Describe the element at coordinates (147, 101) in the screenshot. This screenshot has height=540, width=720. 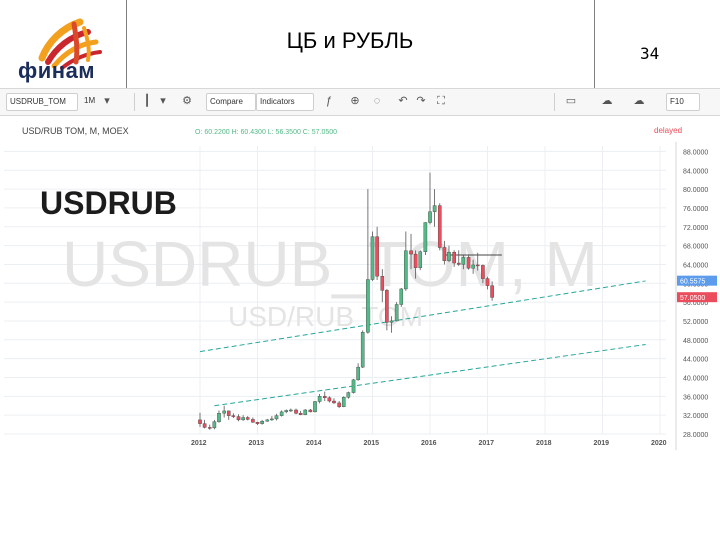
I see `candles-icon: ┃` at that location.